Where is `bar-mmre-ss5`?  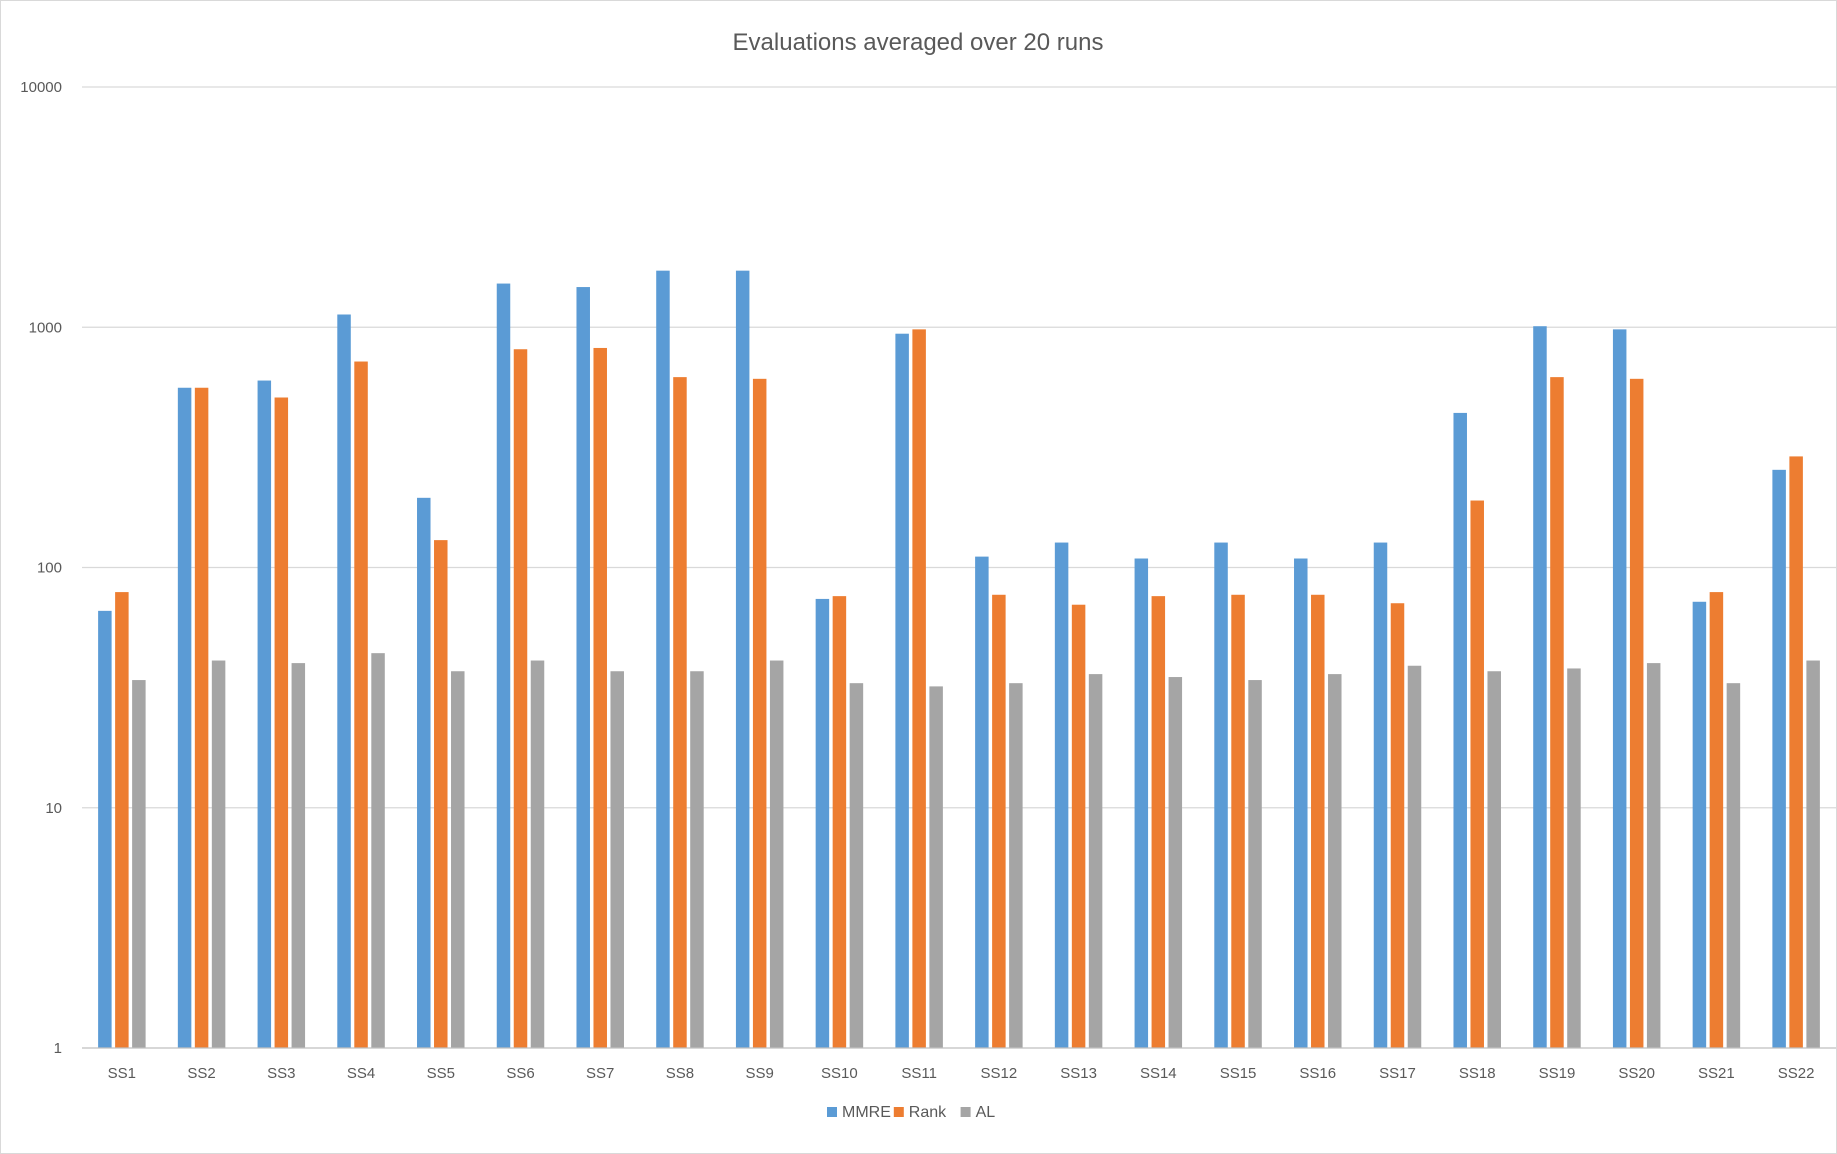 bar-mmre-ss5 is located at coordinates (424, 772).